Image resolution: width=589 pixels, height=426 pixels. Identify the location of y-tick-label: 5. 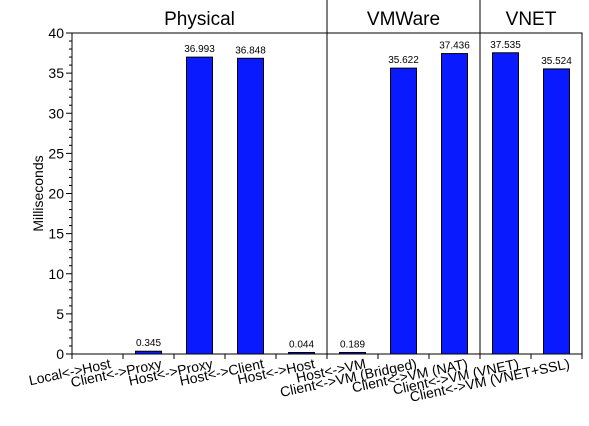
(60, 314).